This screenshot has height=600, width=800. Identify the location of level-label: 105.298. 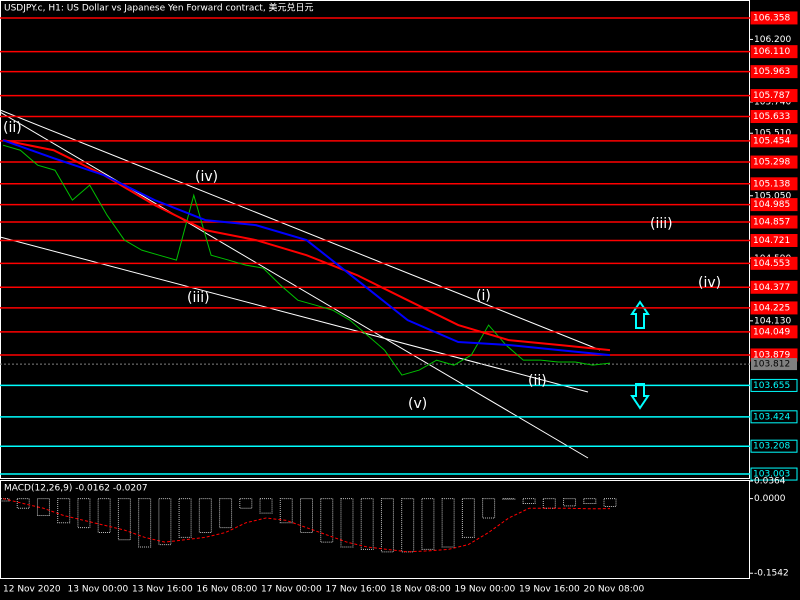
(771, 163).